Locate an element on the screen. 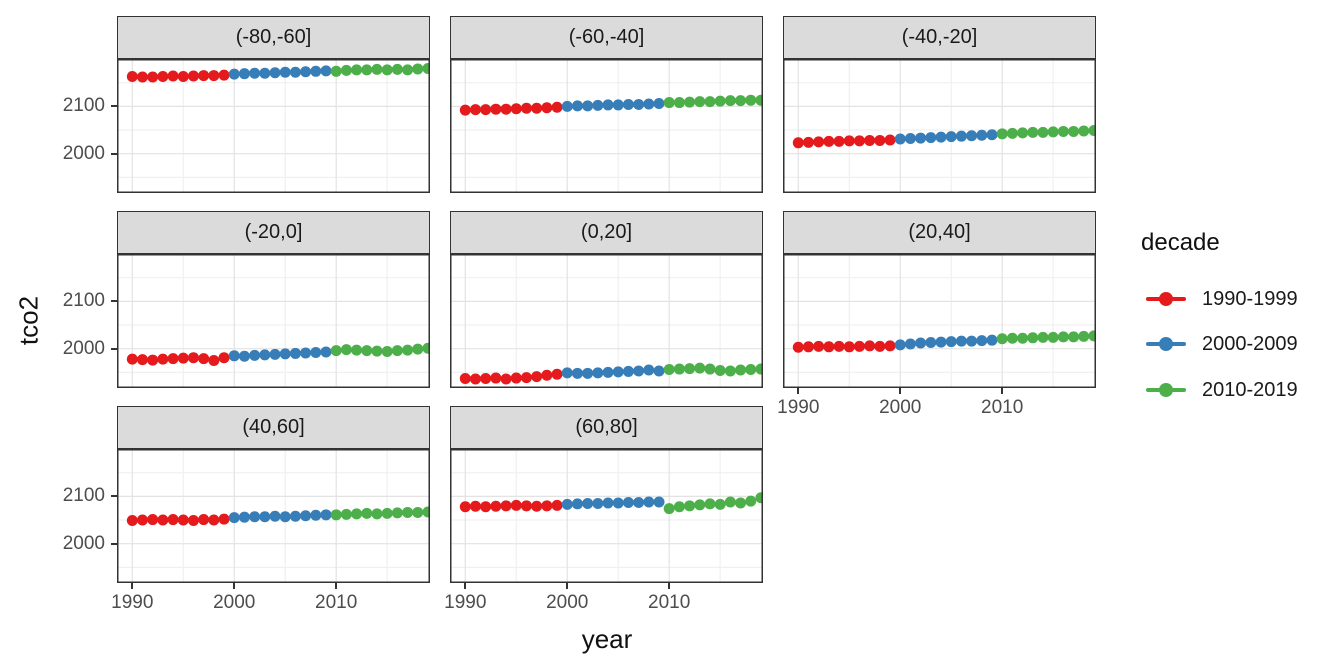 The width and height of the screenshot is (1344, 672). facet-label: (40,60] is located at coordinates (273, 427).